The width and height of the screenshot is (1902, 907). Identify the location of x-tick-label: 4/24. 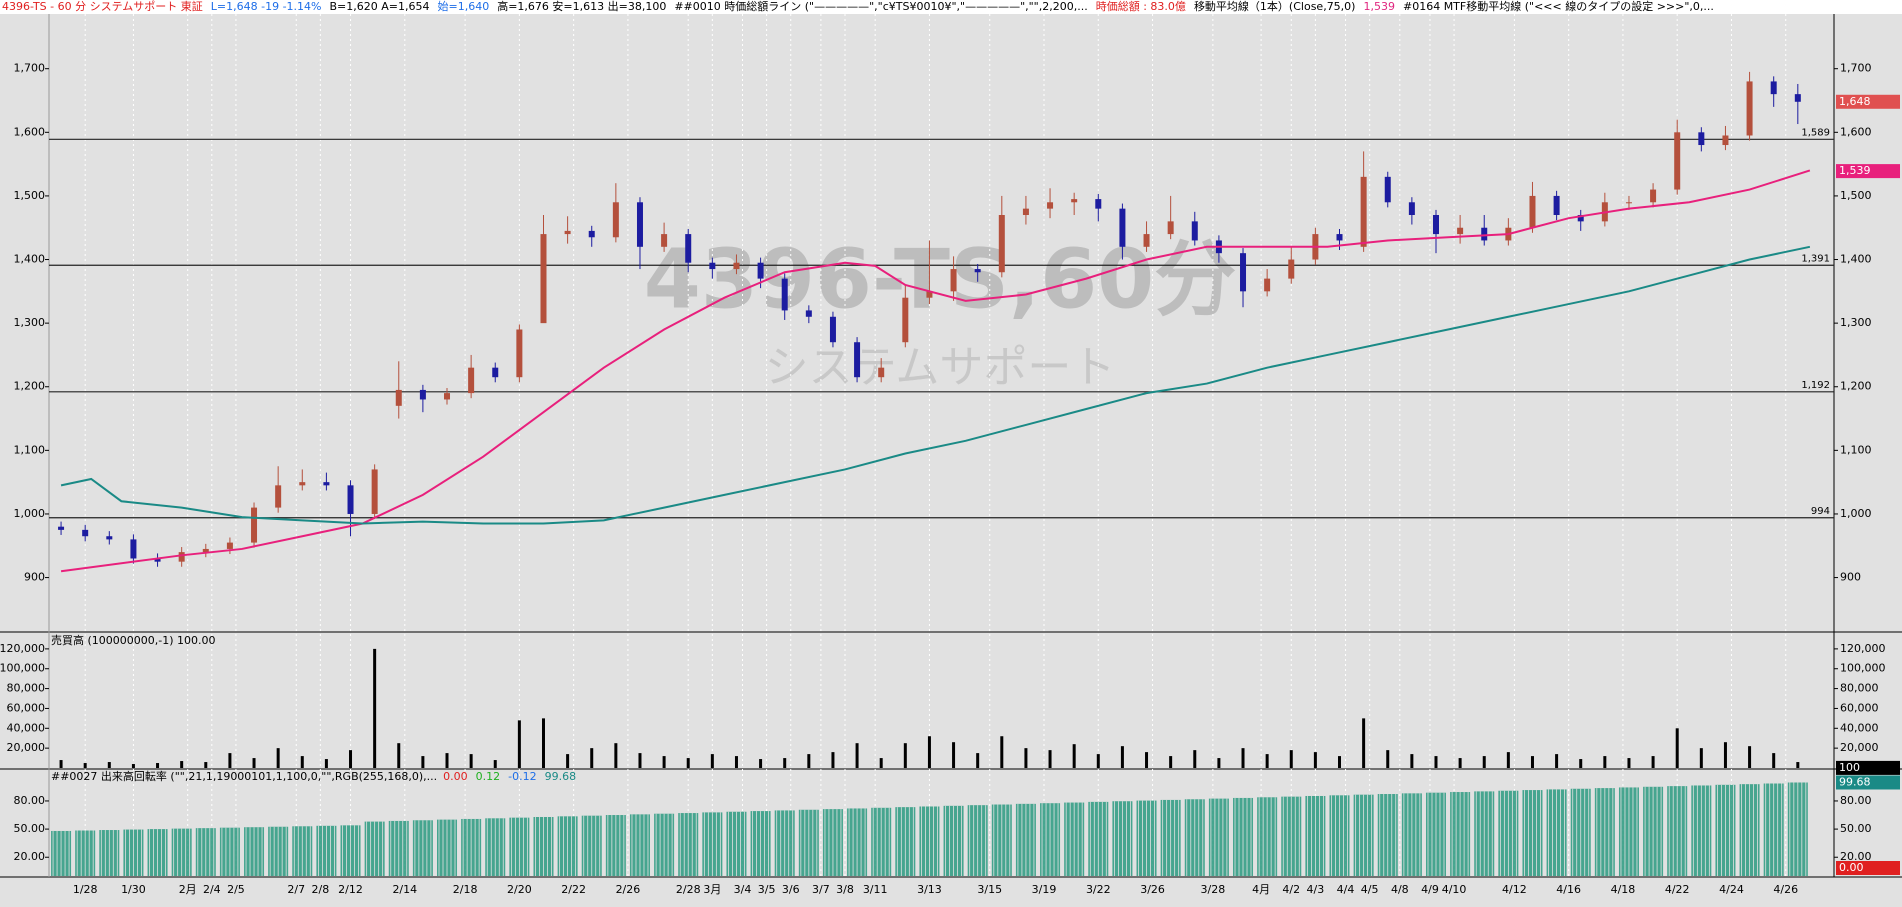
(1731, 889).